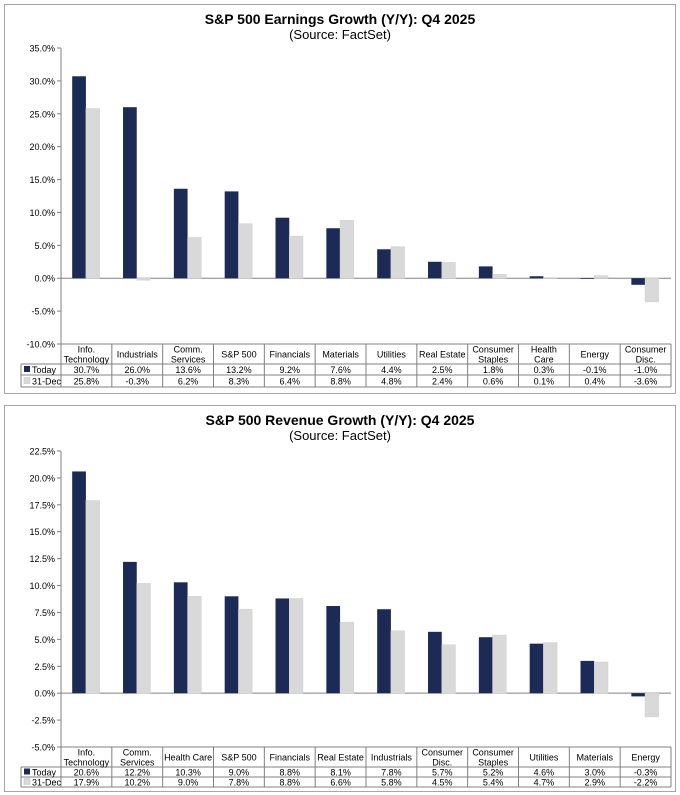 The width and height of the screenshot is (680, 795). I want to click on data-label: 5.2%, so click(493, 773).